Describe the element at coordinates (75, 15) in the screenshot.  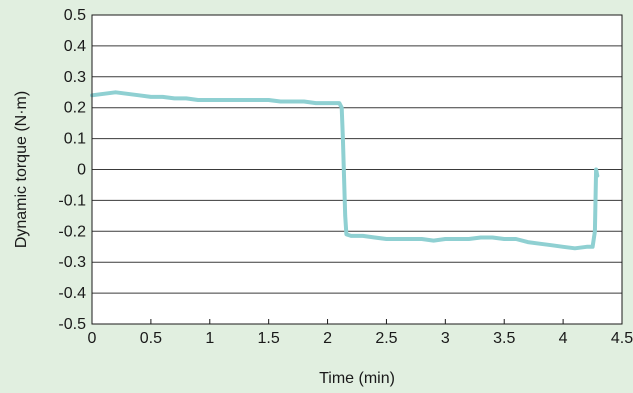
I see `y-tick-label: 0.5` at that location.